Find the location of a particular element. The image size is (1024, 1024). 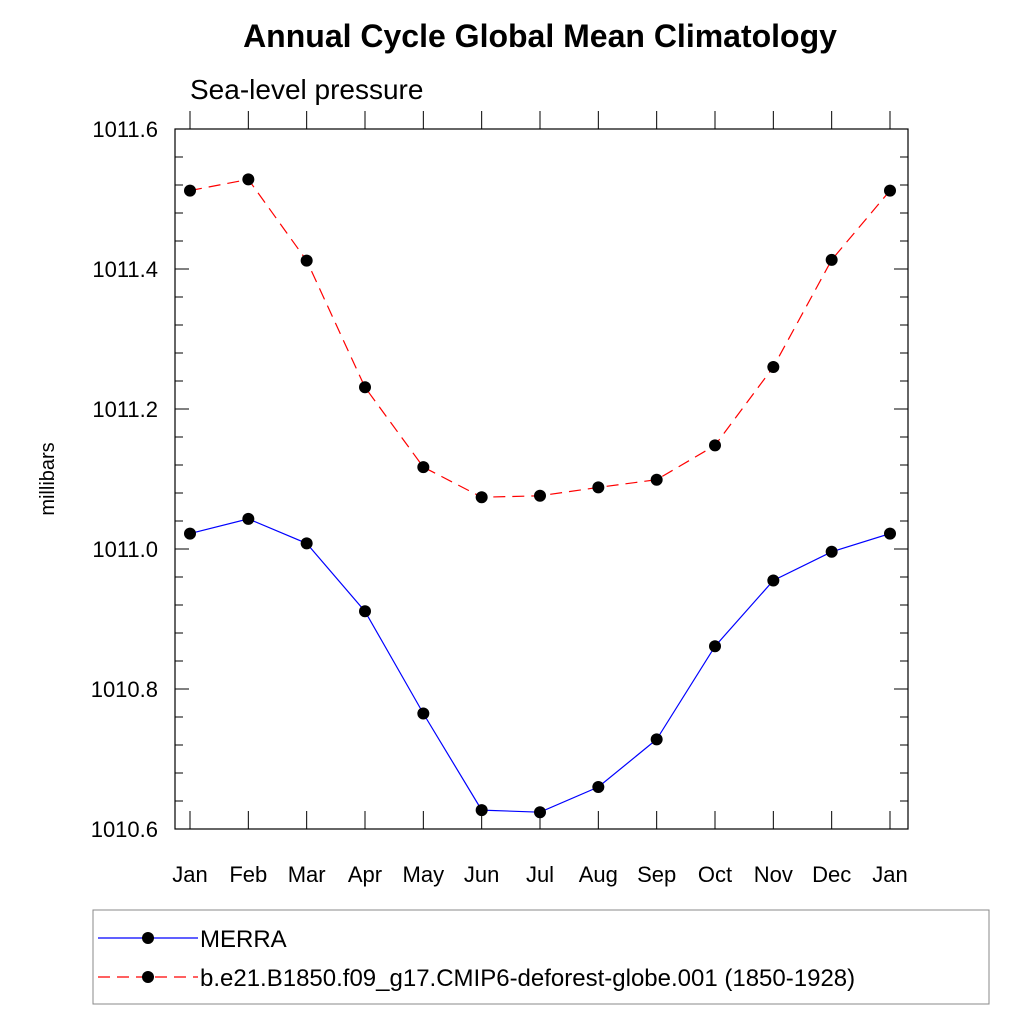

x-tick-label: Aug is located at coordinates (598, 874).